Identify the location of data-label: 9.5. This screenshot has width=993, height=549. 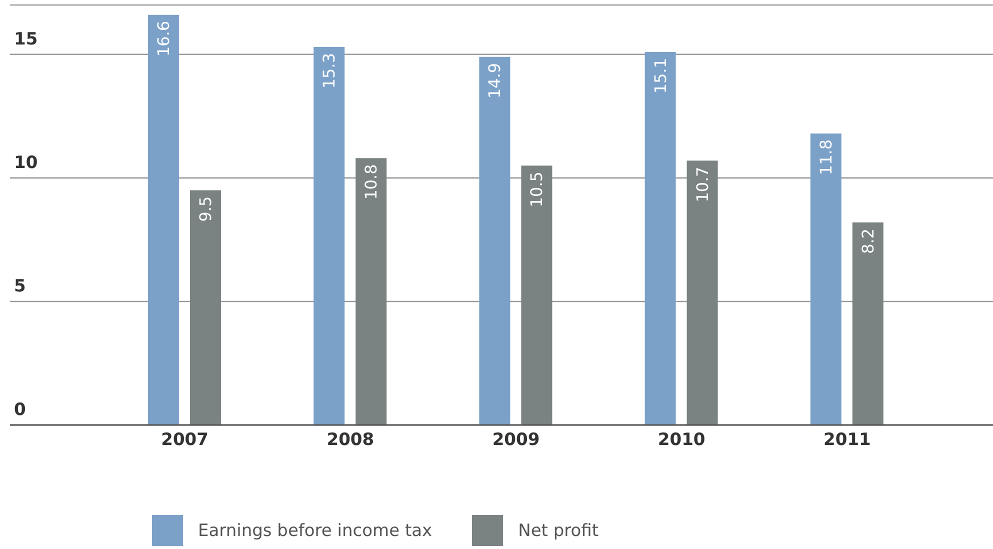
(205, 209).